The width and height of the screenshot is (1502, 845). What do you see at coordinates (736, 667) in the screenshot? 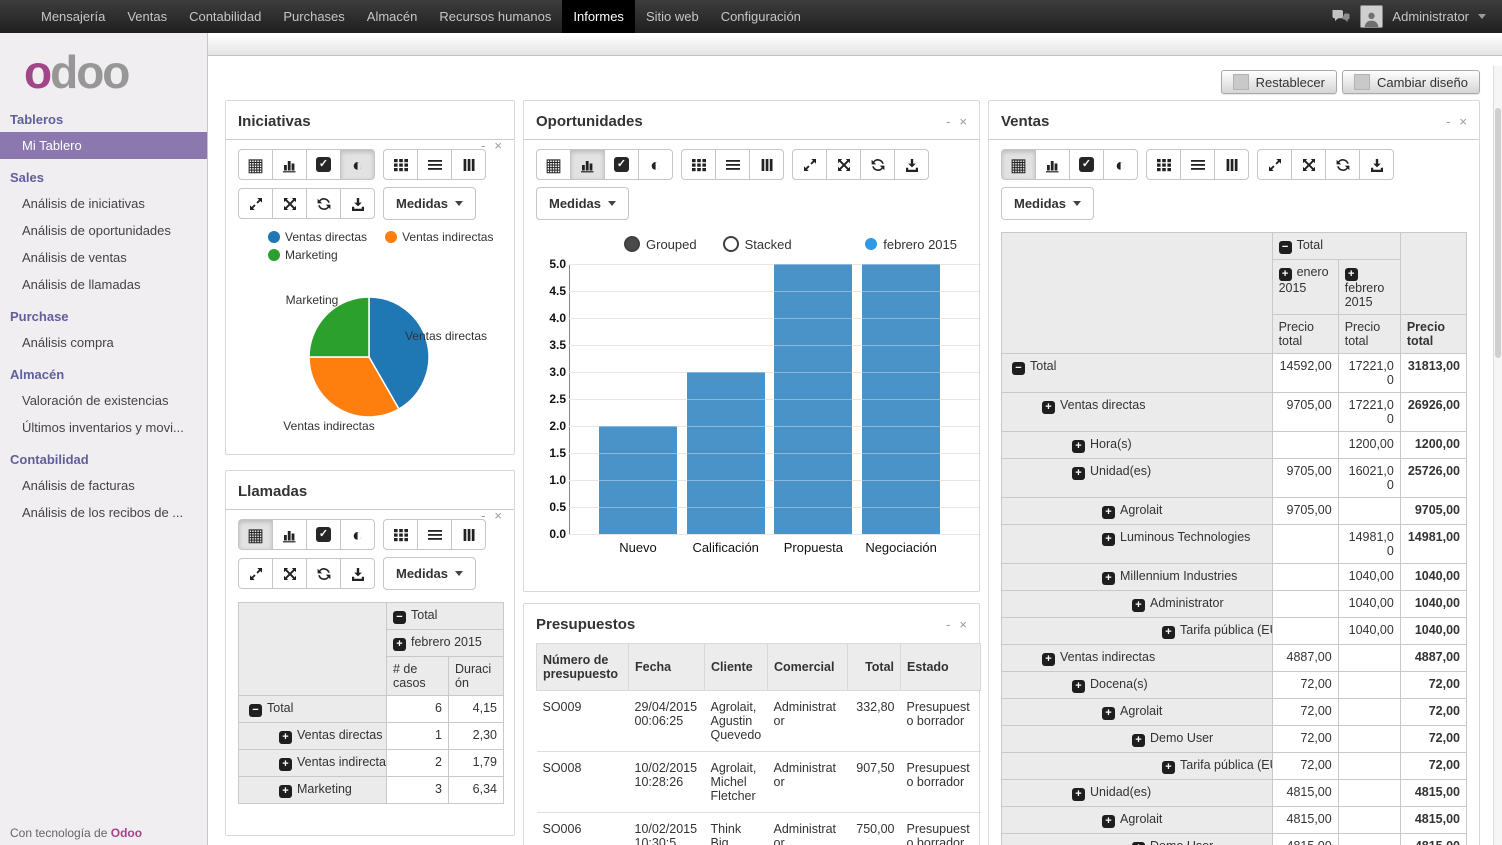
I see `column-header-cliente: Cliente` at bounding box center [736, 667].